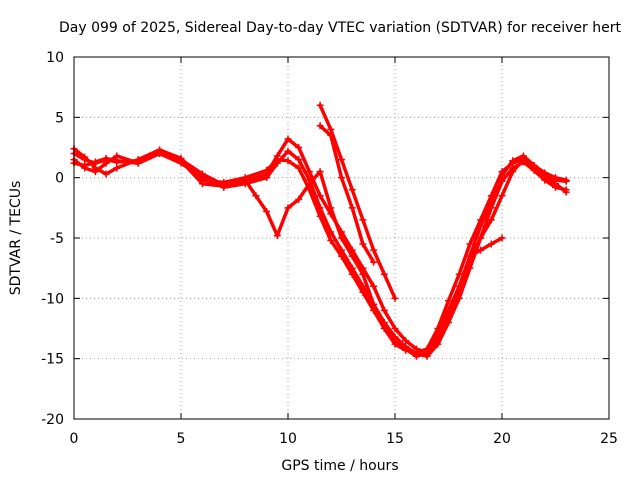 The image size is (640, 480). I want to click on y-tick-label: 5, so click(59, 118).